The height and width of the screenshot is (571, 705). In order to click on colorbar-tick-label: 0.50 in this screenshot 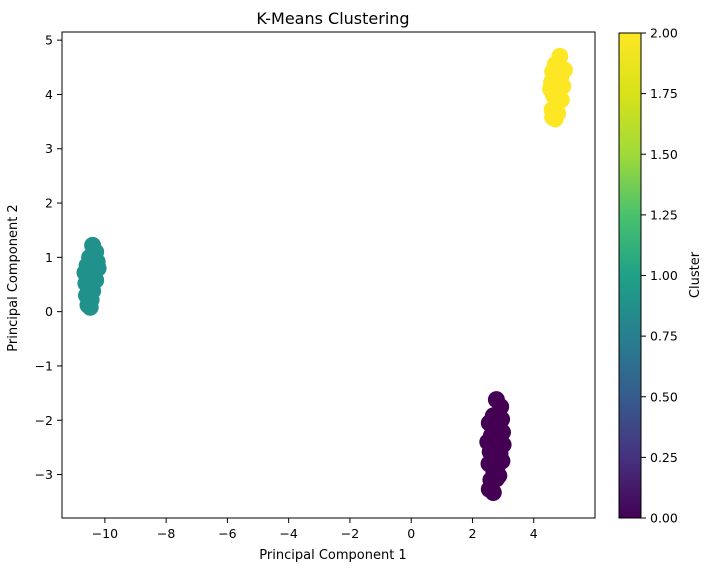, I will do `click(664, 396)`.